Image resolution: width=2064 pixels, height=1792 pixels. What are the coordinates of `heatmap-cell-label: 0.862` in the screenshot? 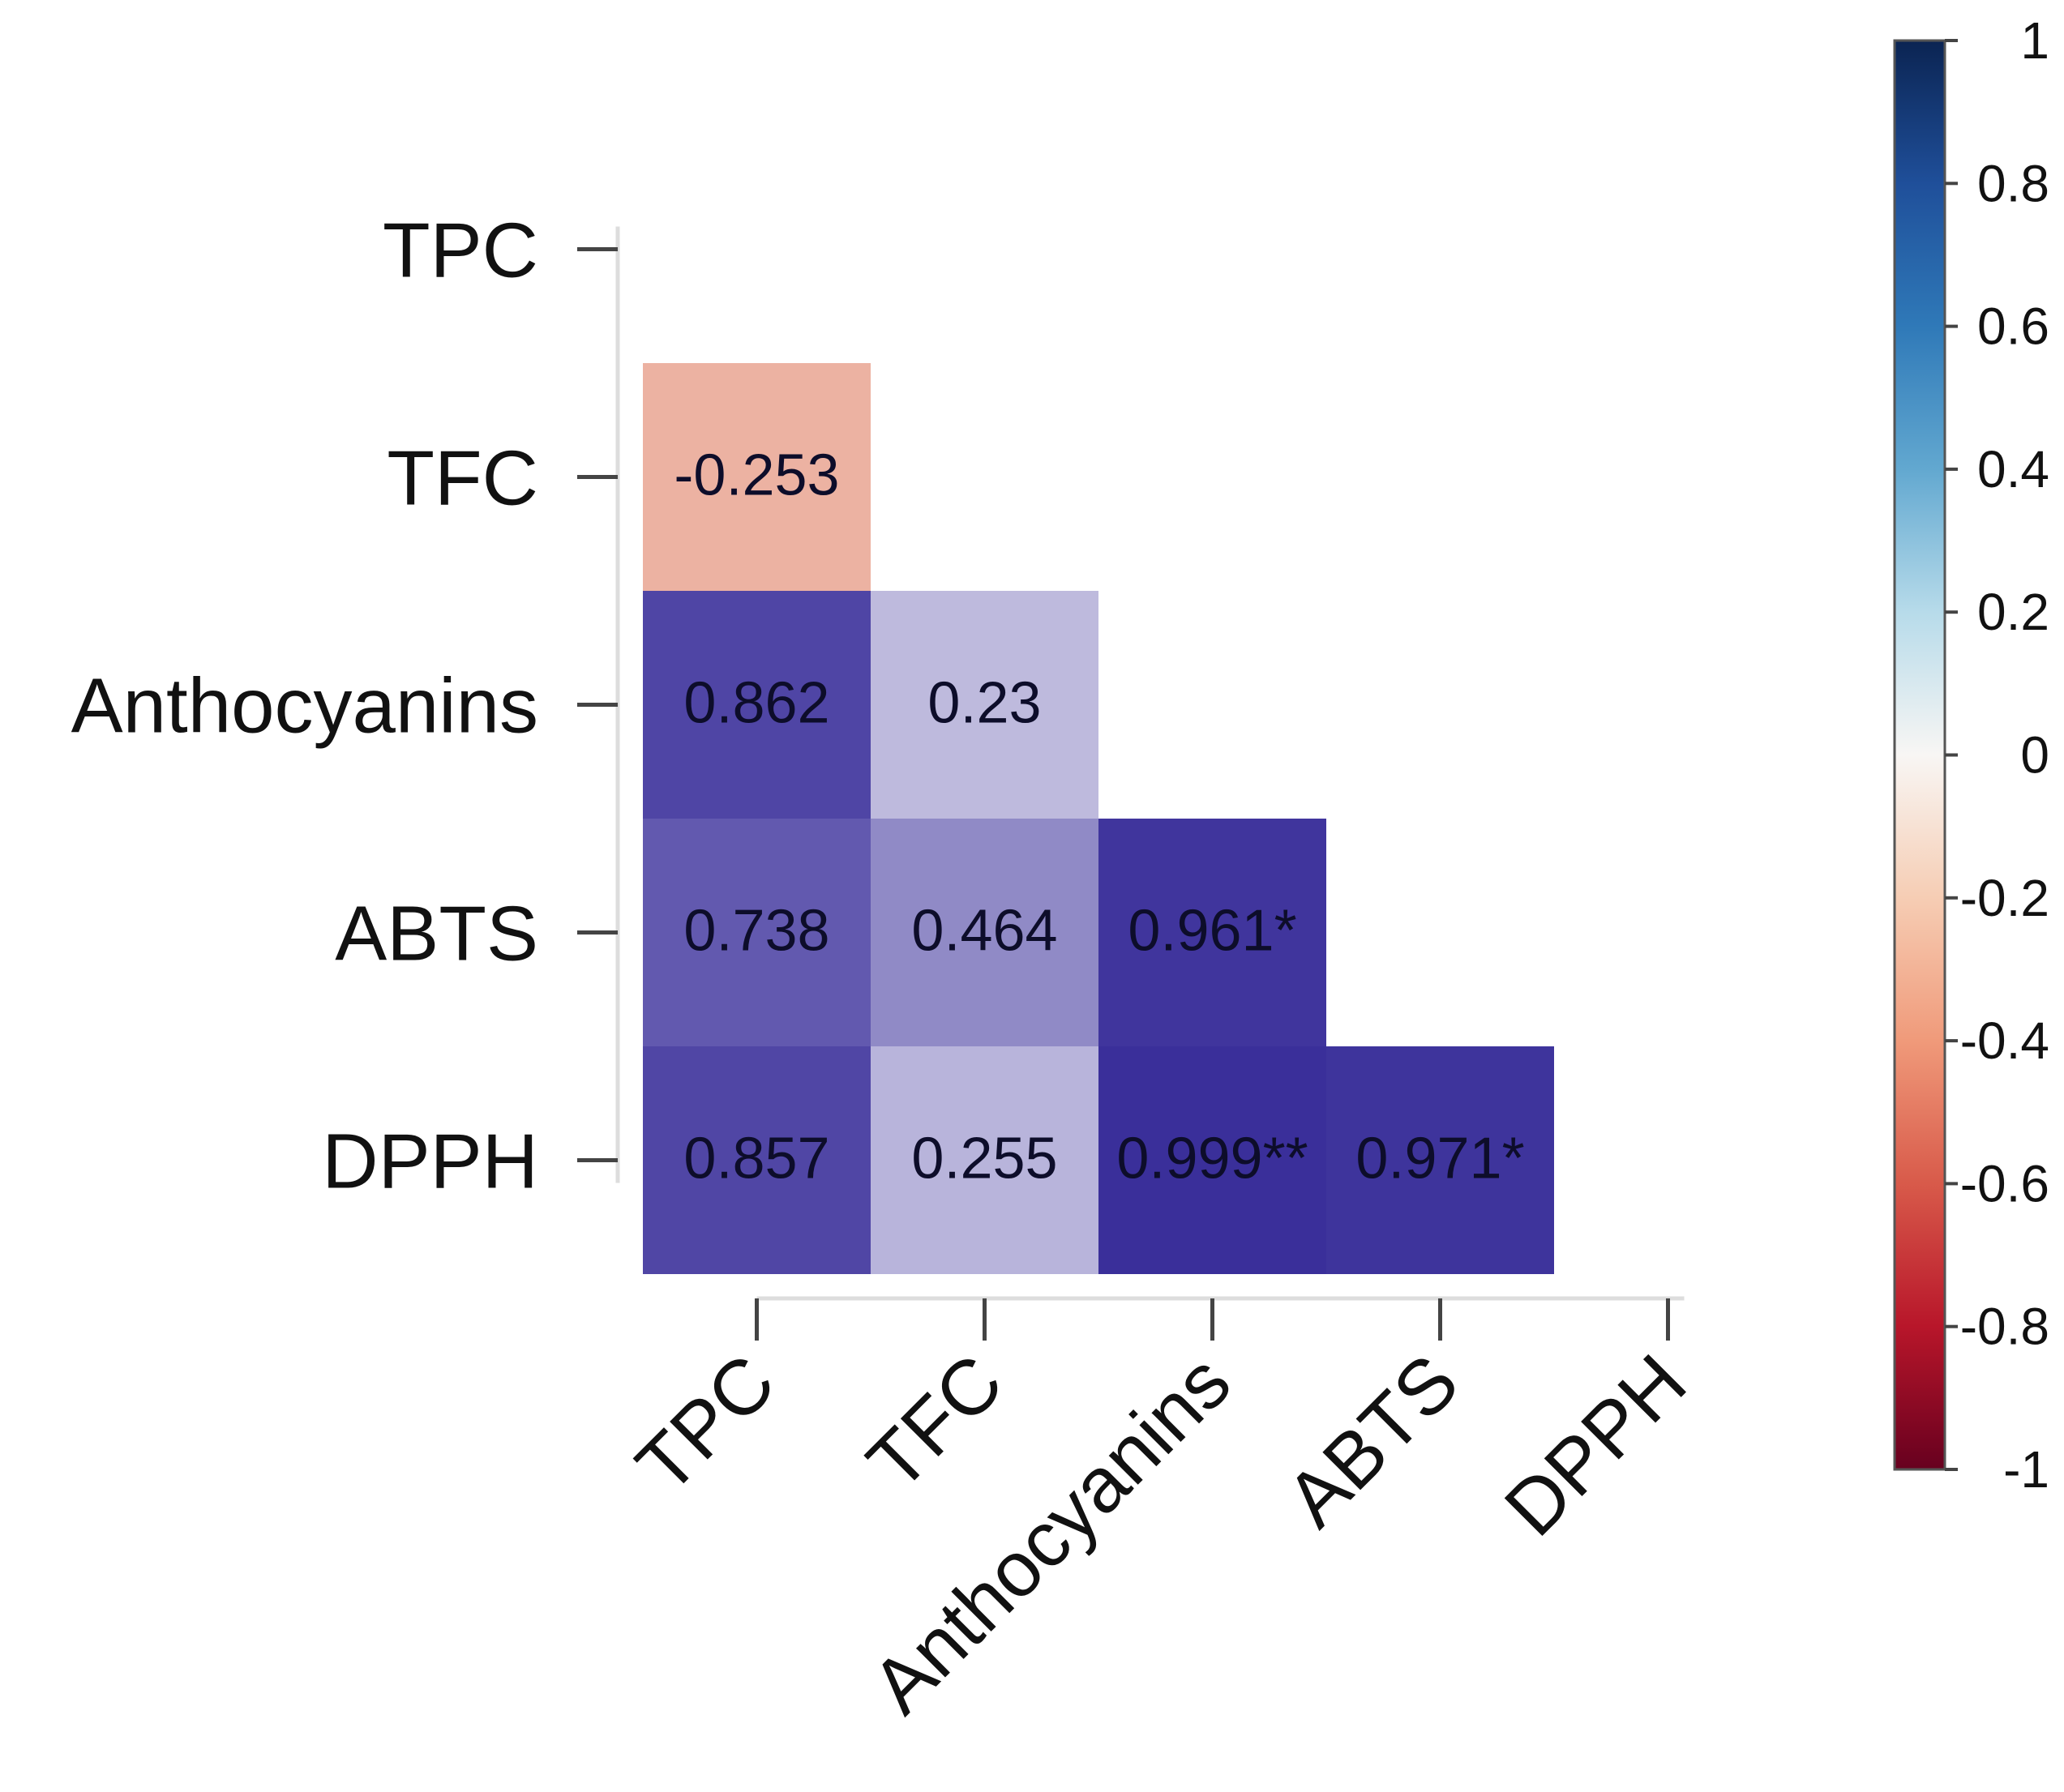 It's located at (756, 703).